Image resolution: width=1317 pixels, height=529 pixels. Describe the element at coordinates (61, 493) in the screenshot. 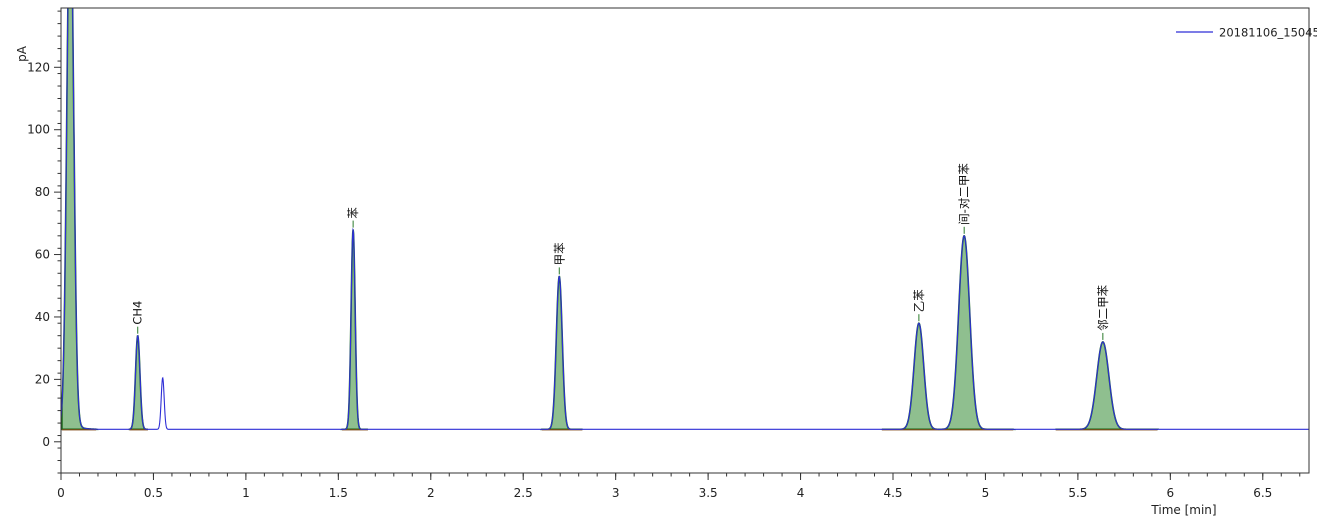

I see `x-tick-label: 0` at that location.